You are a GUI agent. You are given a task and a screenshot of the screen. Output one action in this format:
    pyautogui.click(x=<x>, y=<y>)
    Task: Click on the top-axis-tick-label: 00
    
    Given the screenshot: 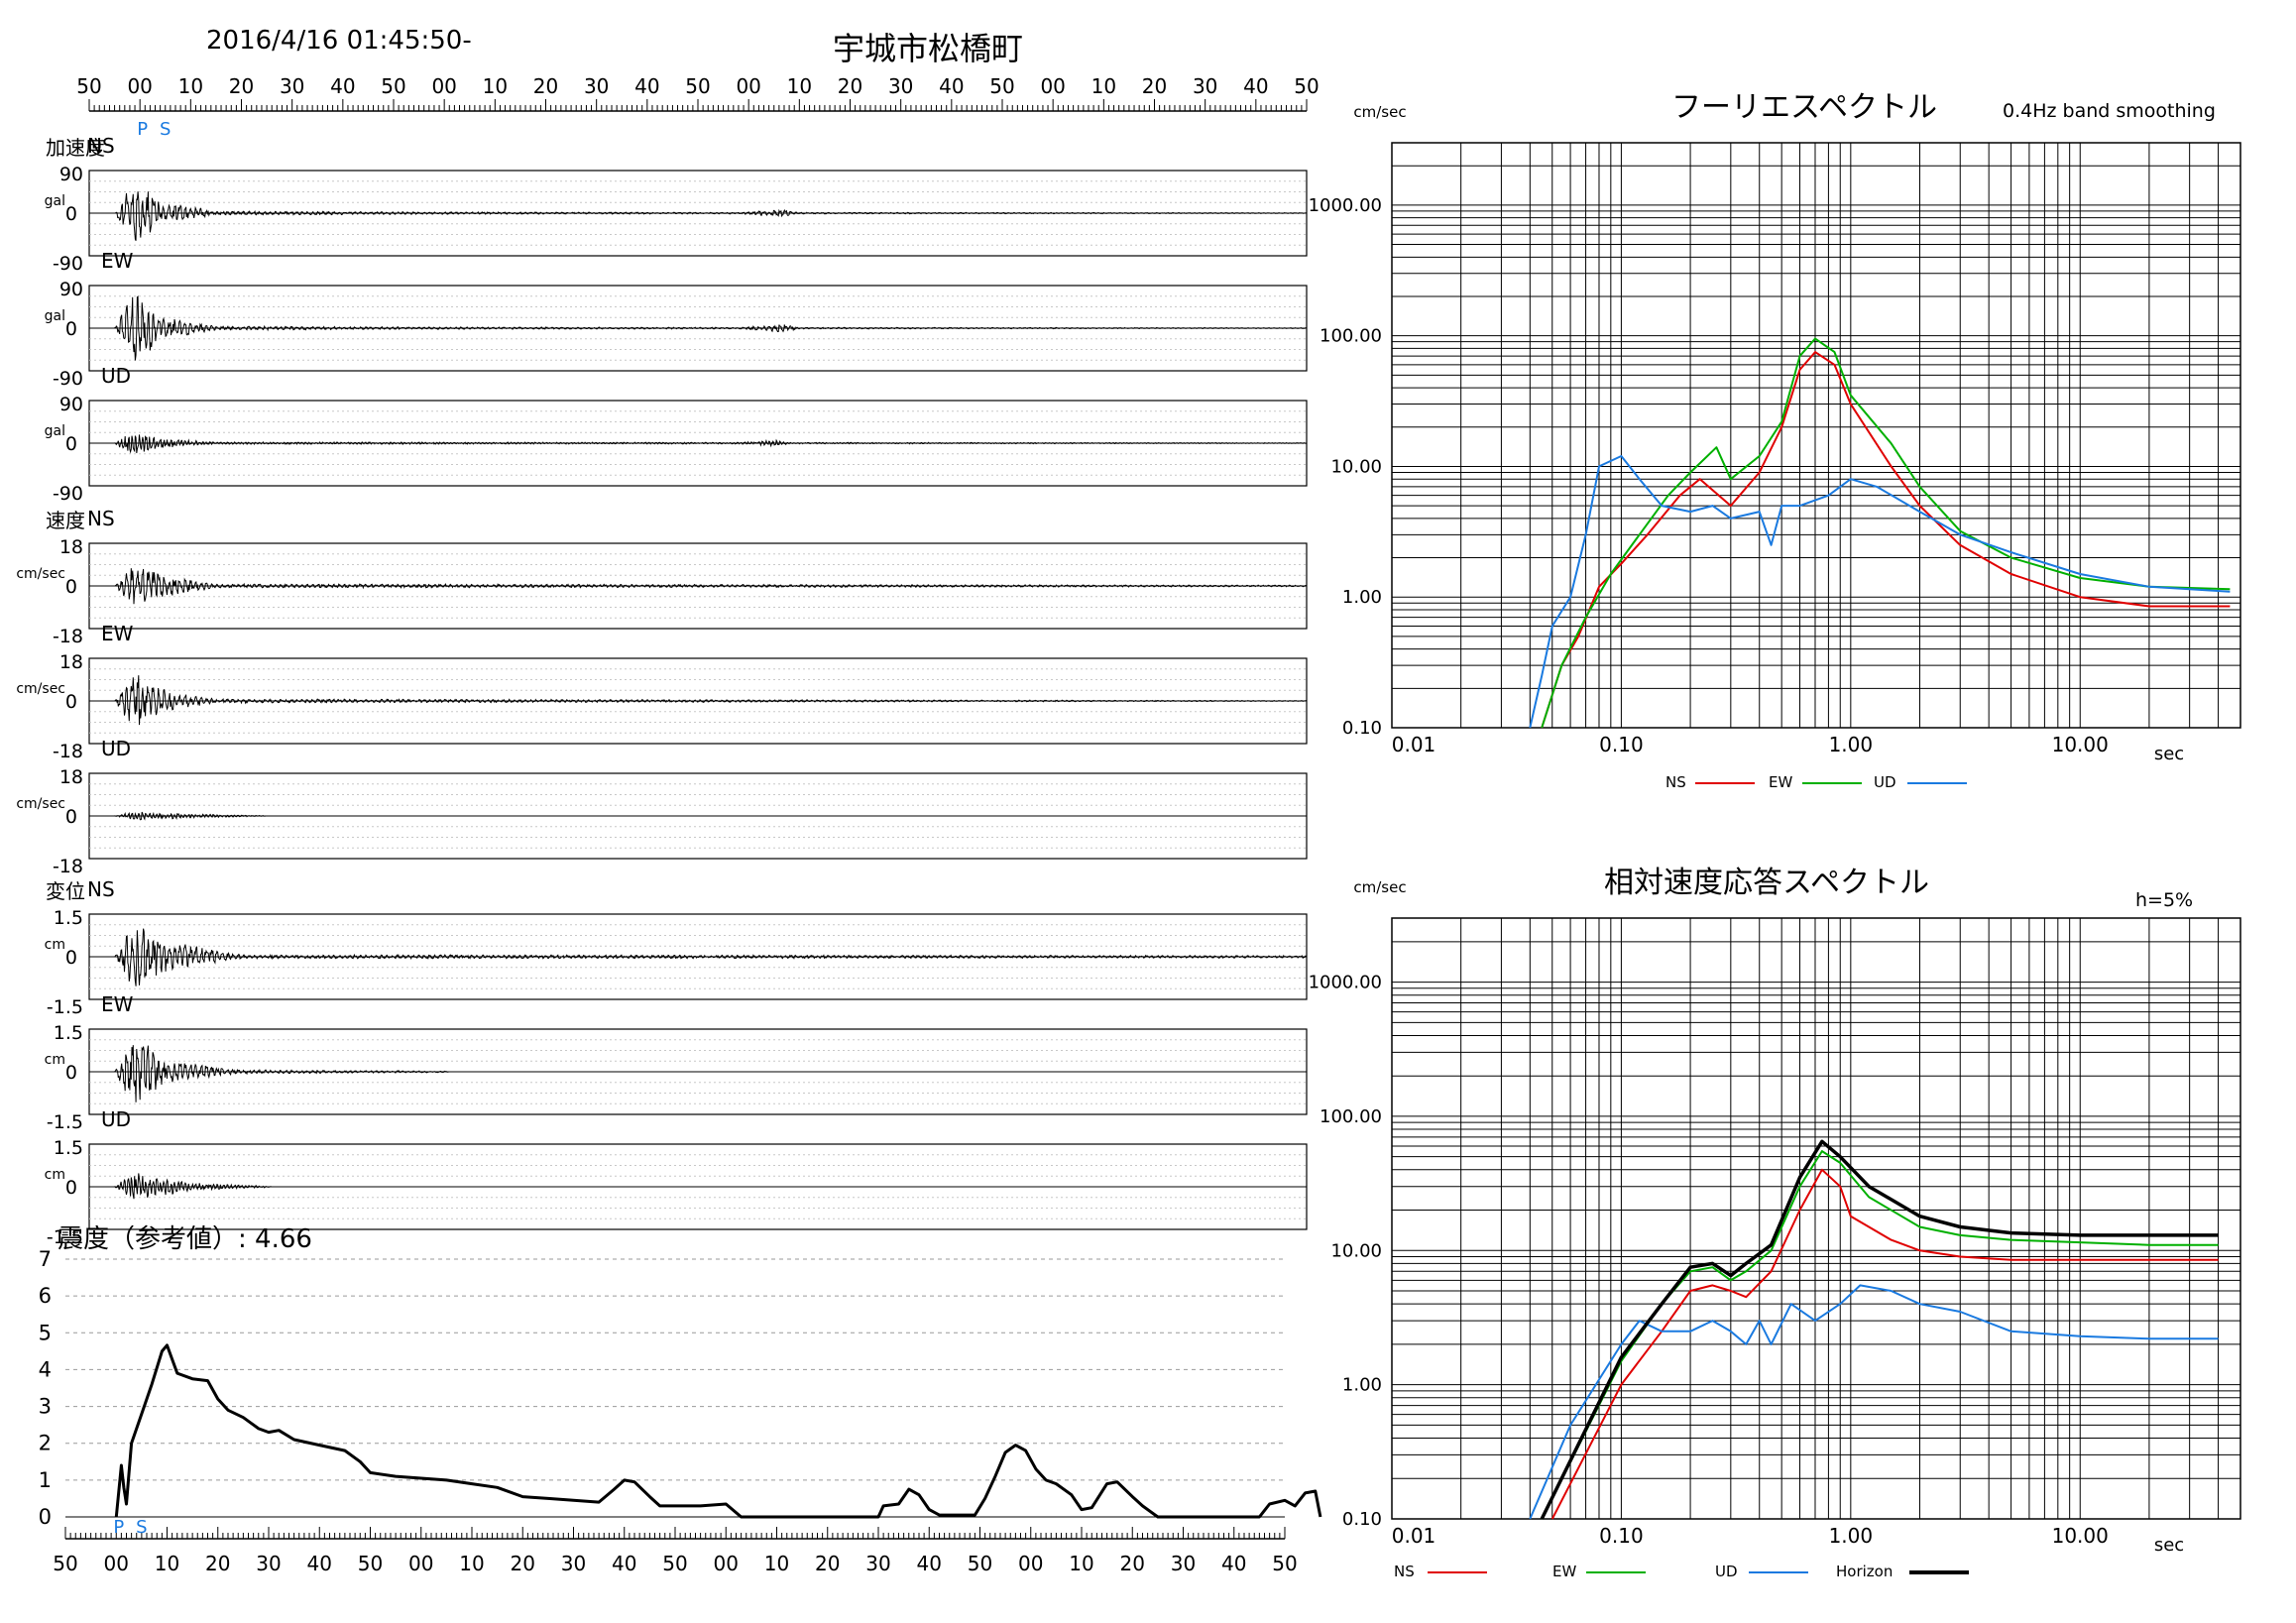 What is the action you would take?
    pyautogui.click(x=1052, y=86)
    